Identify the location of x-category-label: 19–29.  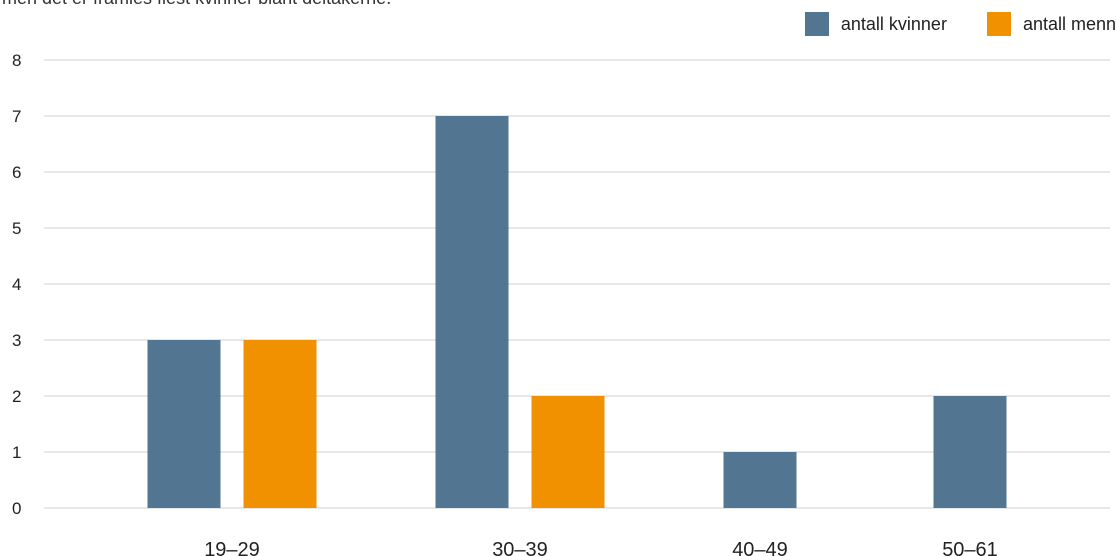
(232, 547).